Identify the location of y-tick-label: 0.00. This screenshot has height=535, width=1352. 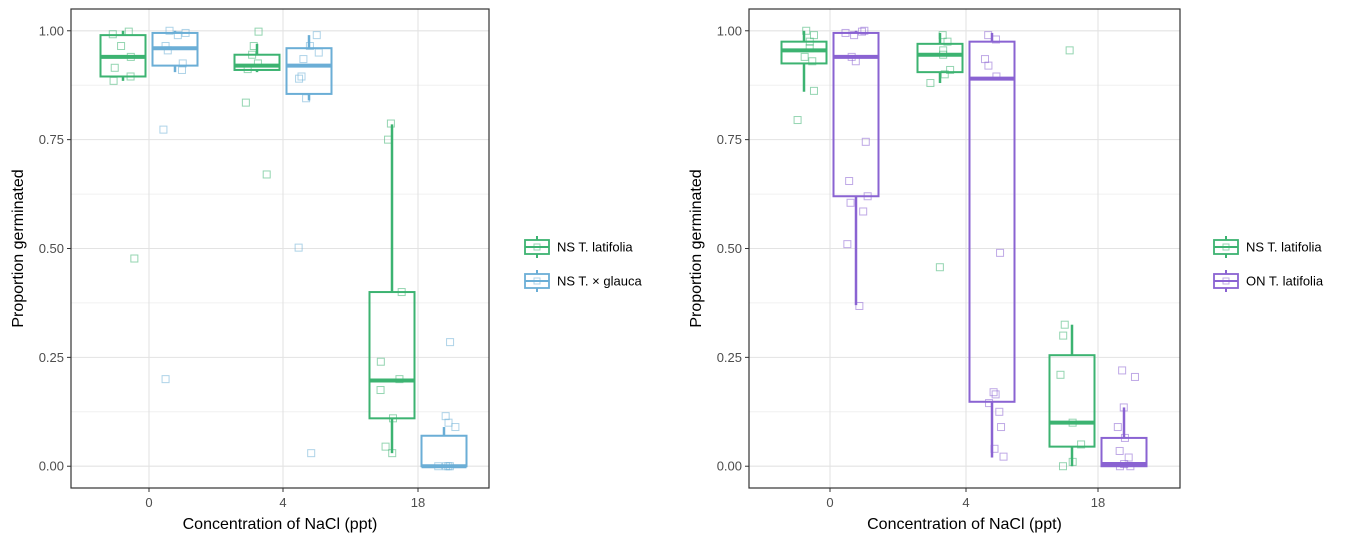
(729, 466).